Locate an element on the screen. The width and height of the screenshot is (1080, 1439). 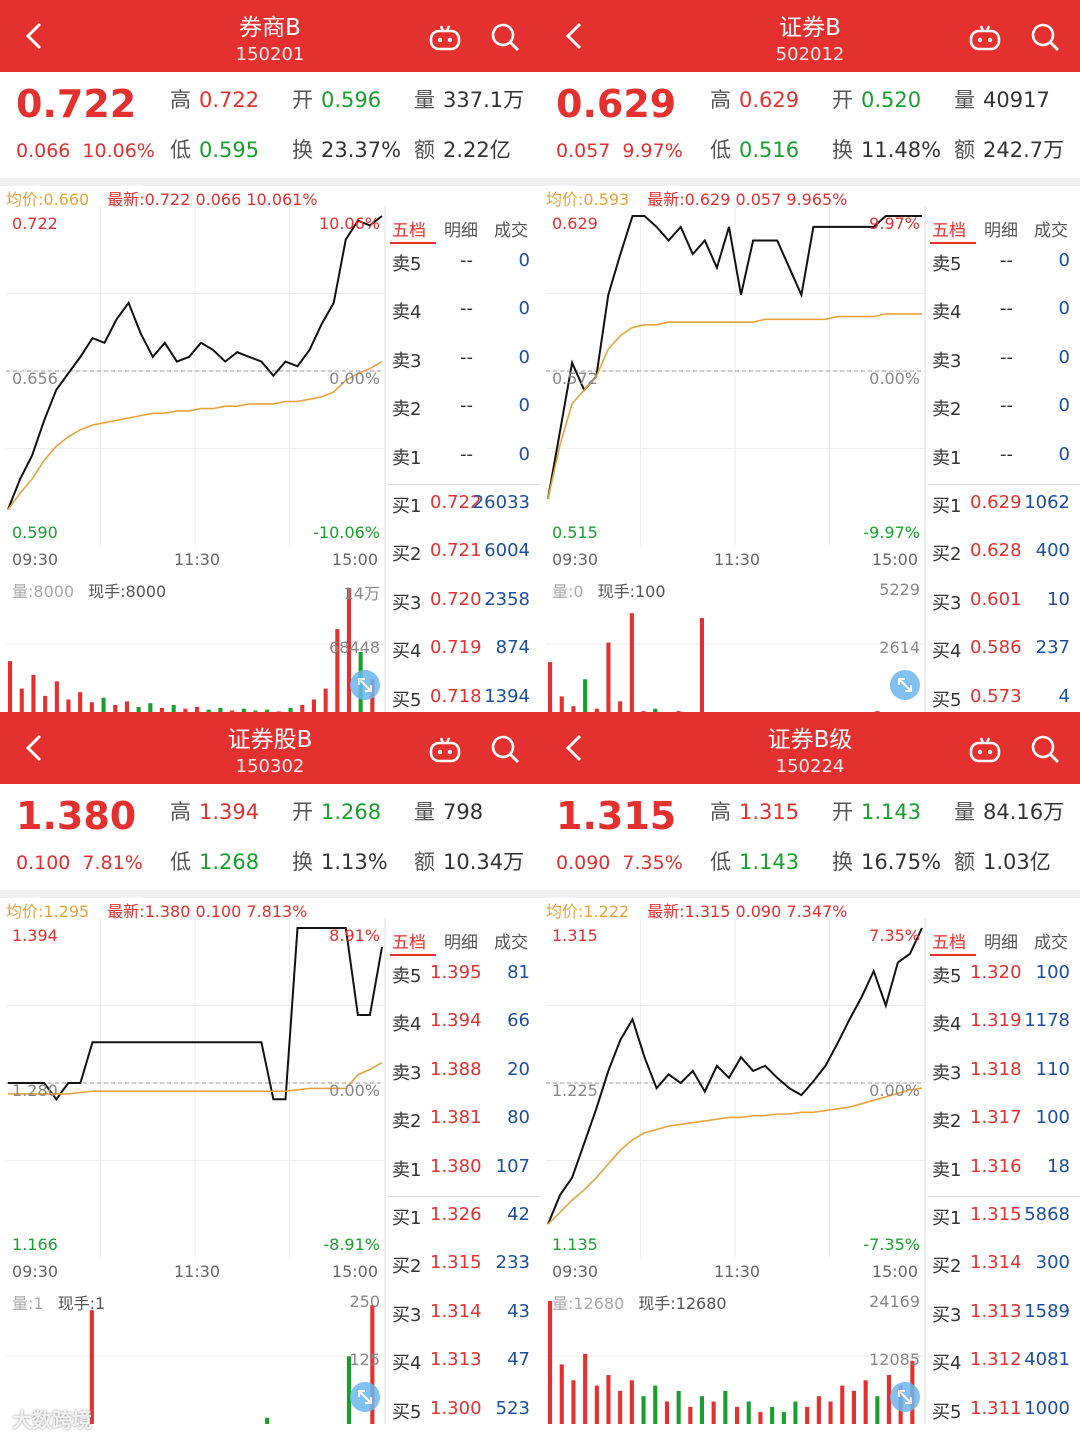
ask-row: 卖5 1.320 100 is located at coordinates (1004, 977).